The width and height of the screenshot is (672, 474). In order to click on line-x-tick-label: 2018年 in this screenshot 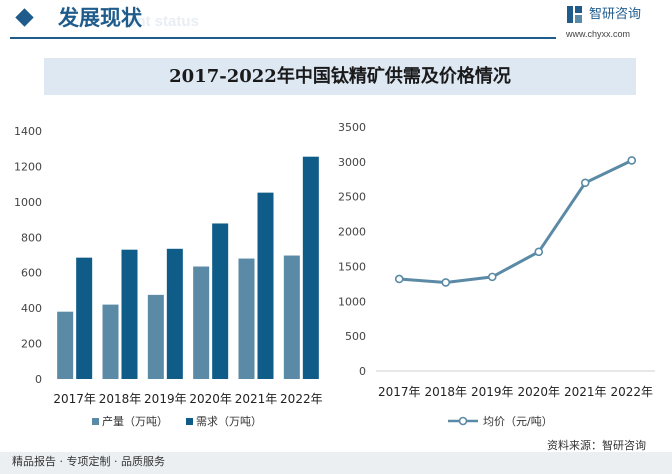, I will do `click(445, 392)`.